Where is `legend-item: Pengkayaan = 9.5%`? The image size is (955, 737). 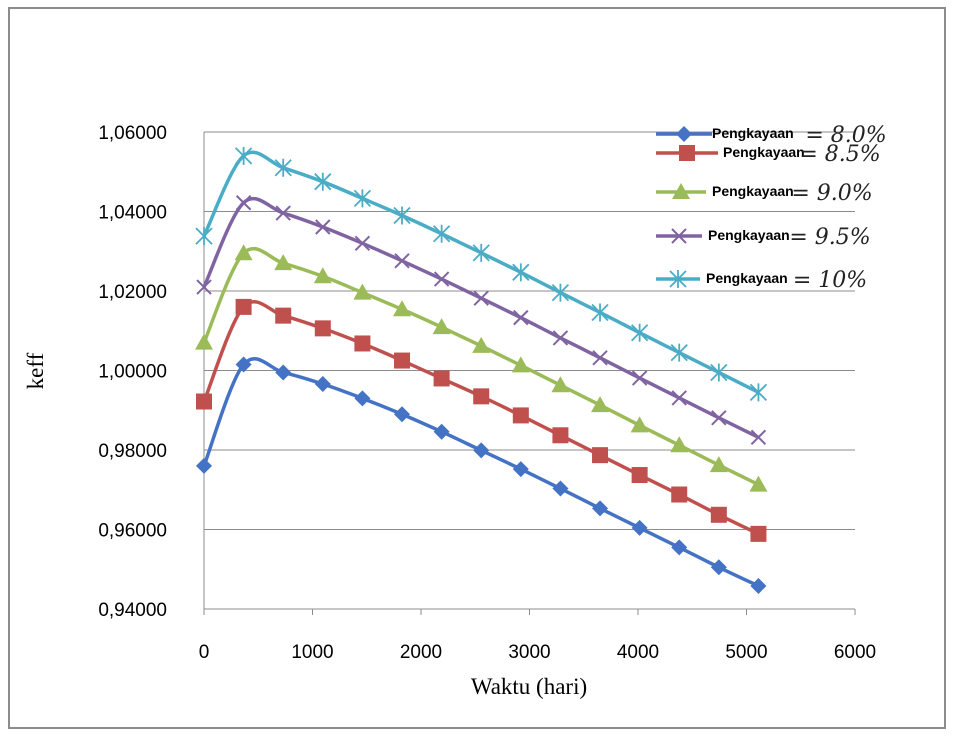
legend-item: Pengkayaan = 9.5% is located at coordinates (763, 237).